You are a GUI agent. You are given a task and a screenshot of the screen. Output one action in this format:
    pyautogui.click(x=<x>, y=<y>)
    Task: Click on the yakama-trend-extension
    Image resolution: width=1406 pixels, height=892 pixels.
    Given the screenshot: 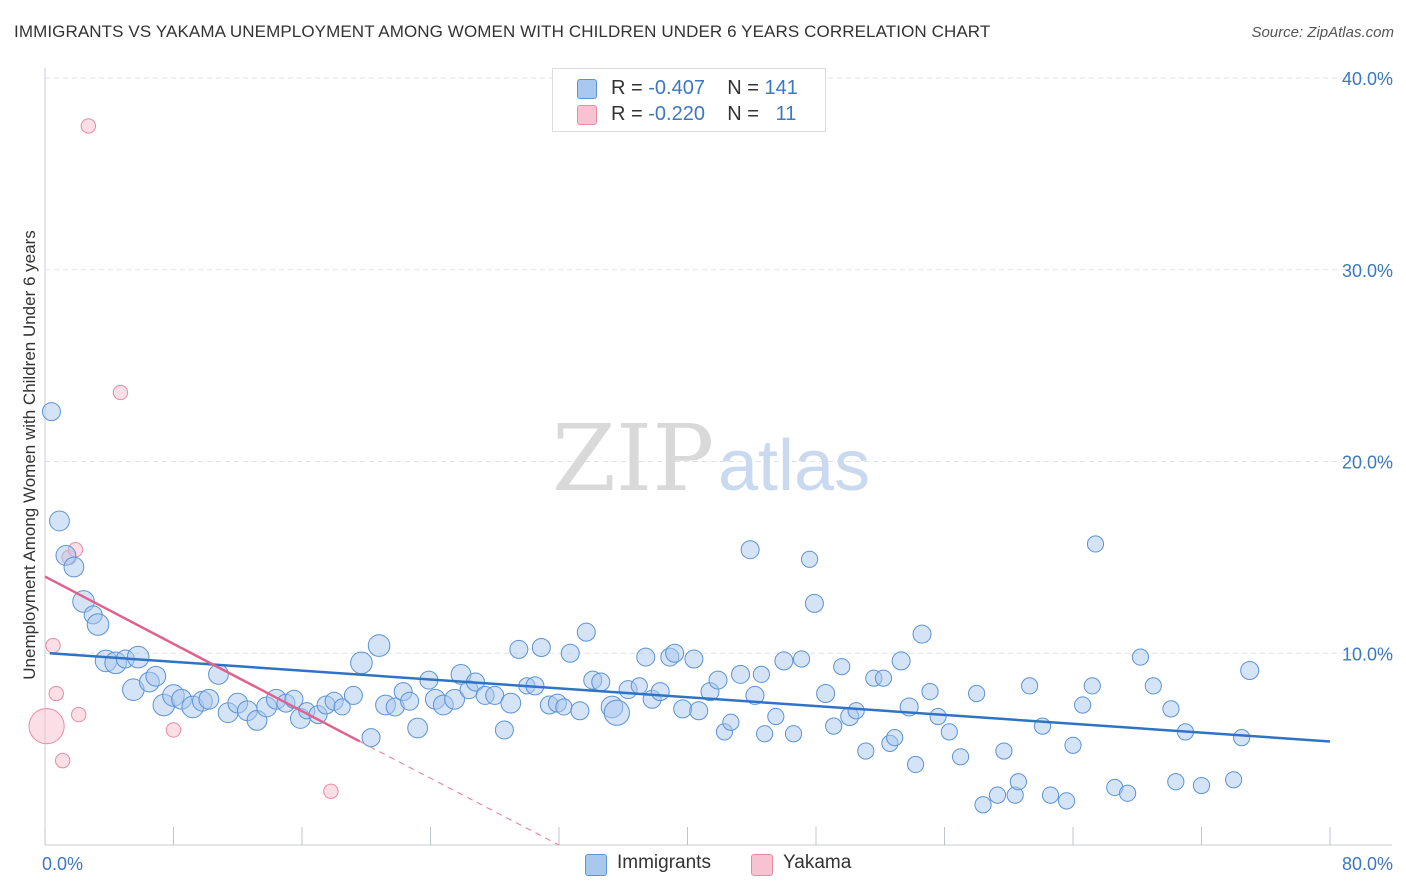 What is the action you would take?
    pyautogui.click(x=459, y=793)
    